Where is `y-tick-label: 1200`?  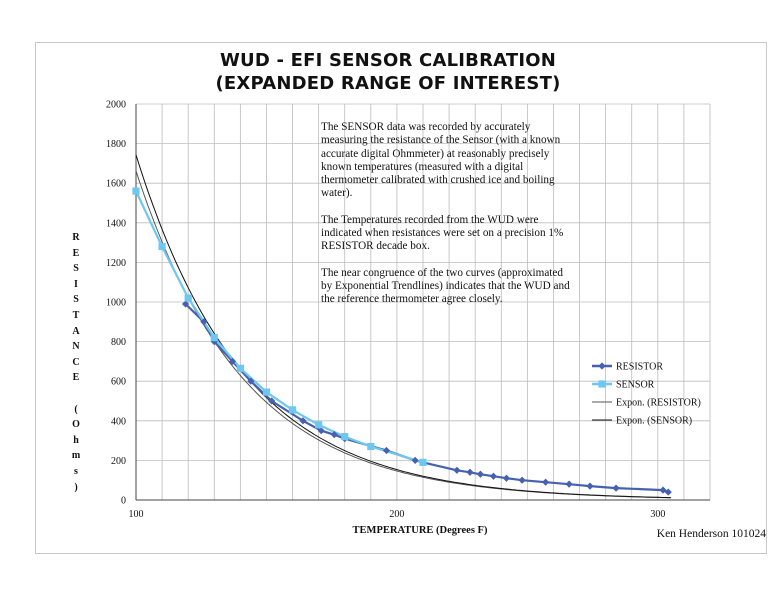
y-tick-label: 1200 is located at coordinates (116, 263).